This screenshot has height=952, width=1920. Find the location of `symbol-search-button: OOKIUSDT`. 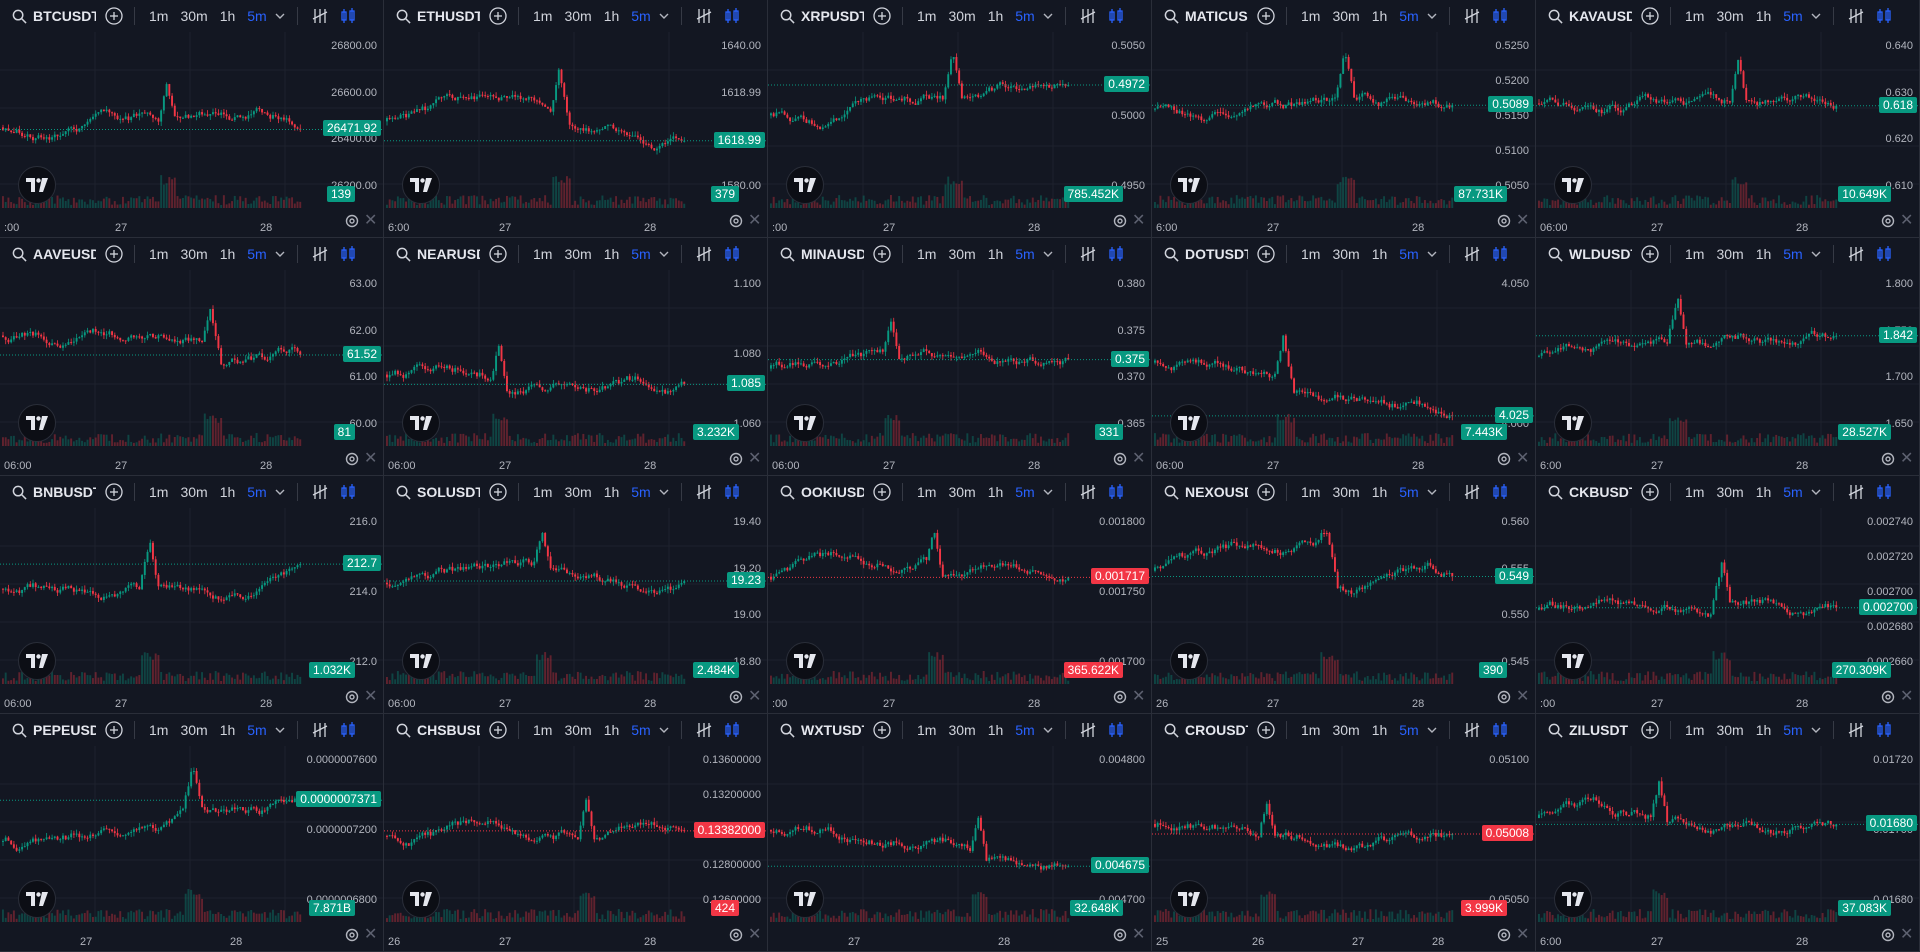

symbol-search-button: OOKIUSDT is located at coordinates (816, 492).